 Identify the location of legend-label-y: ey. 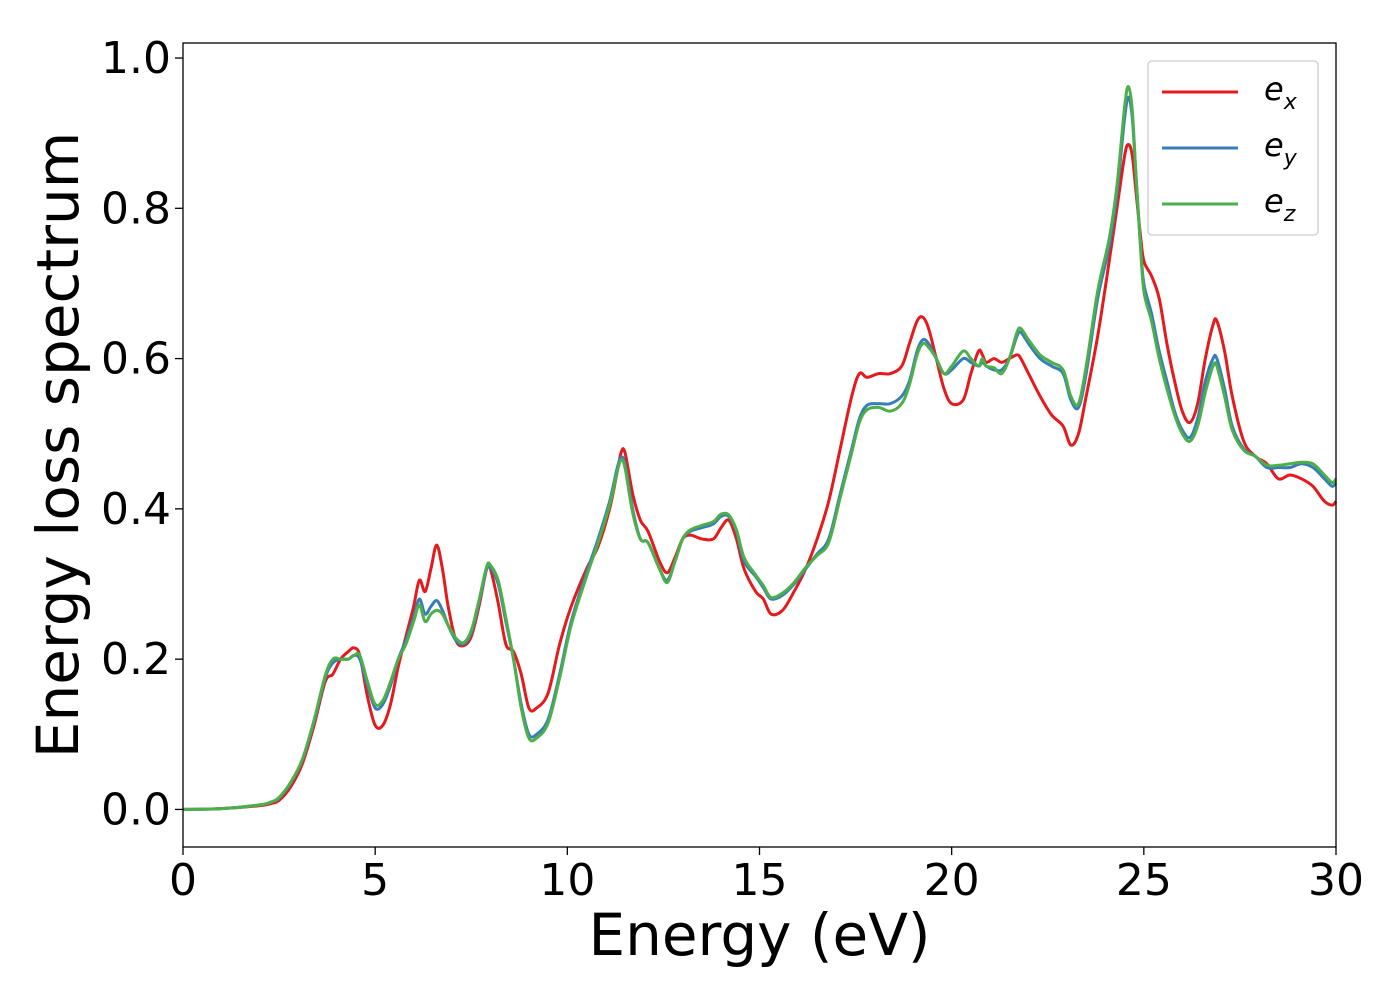
(1281, 148).